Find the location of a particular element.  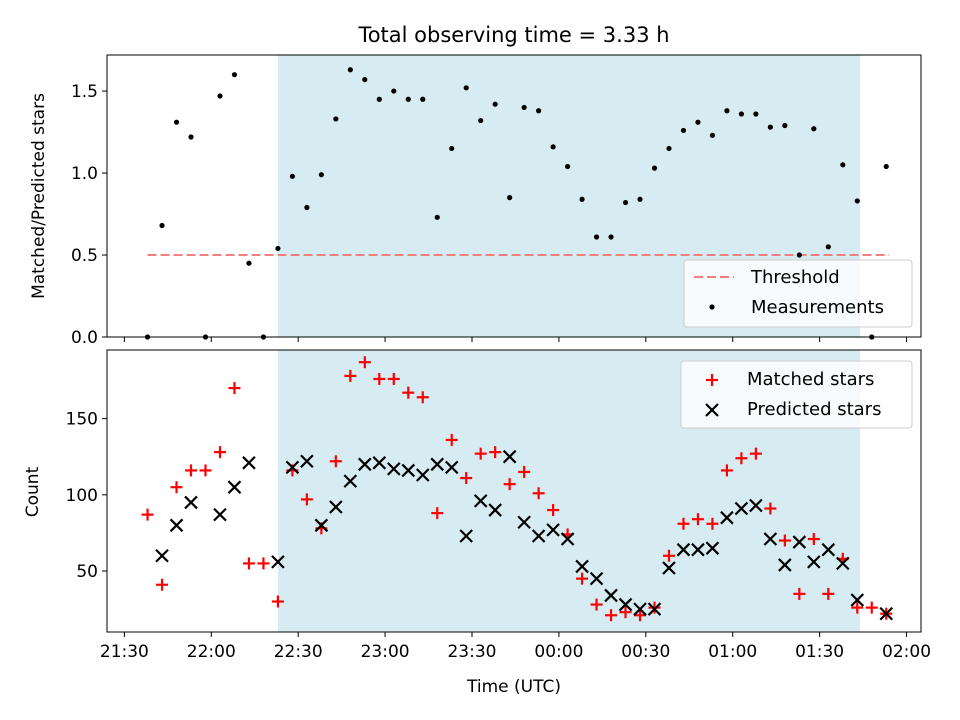

y-tick-label: 50 is located at coordinates (87, 572).